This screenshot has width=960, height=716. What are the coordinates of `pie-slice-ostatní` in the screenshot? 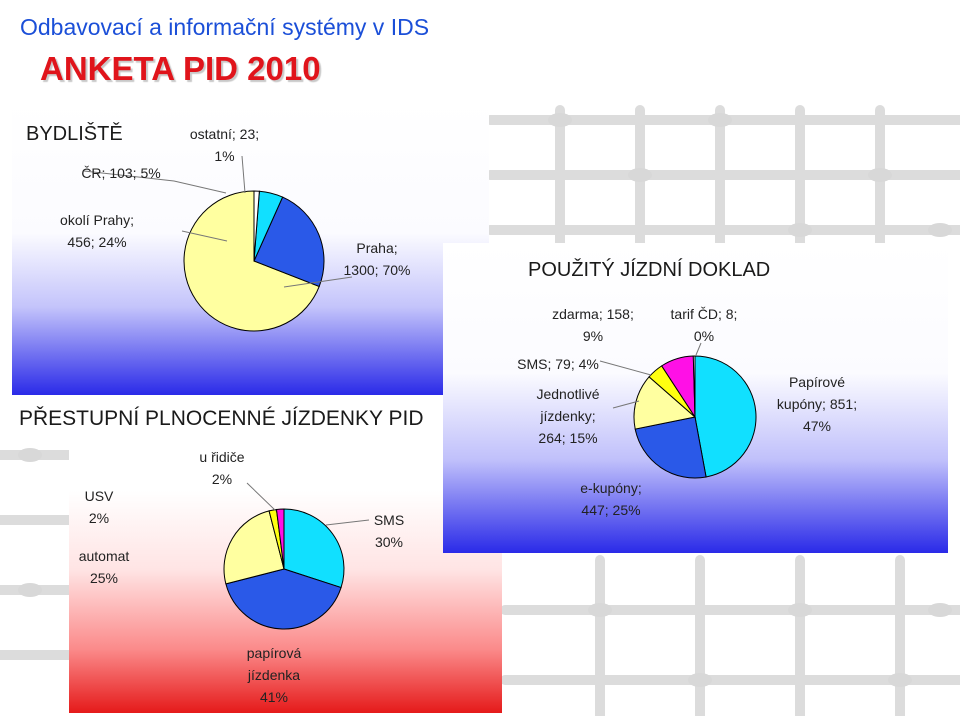 It's located at (256, 226).